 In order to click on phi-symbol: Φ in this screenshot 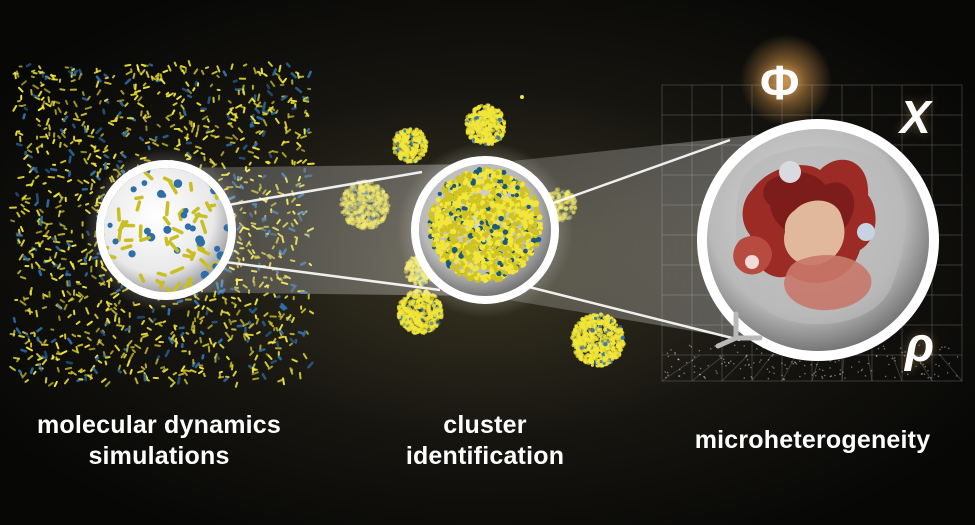, I will do `click(780, 83)`.